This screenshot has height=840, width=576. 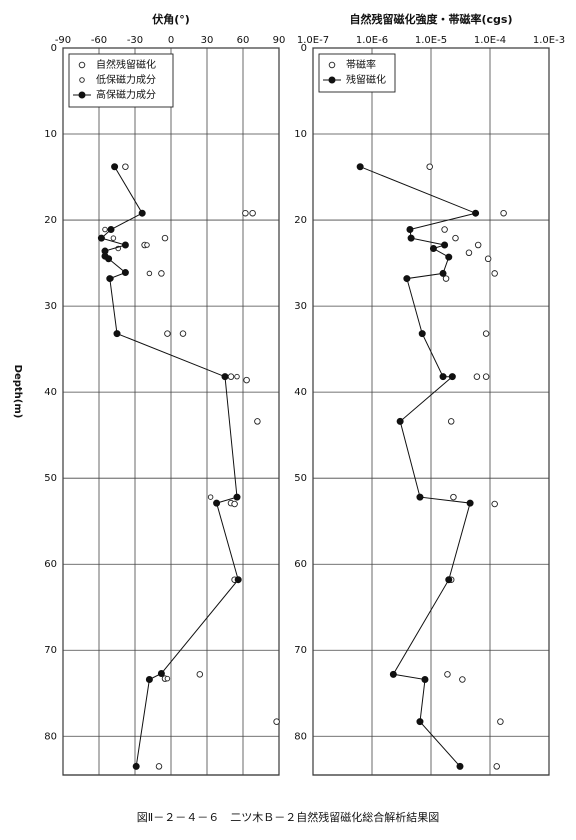 What do you see at coordinates (300, 306) in the screenshot?
I see `y-tick-label: 30` at bounding box center [300, 306].